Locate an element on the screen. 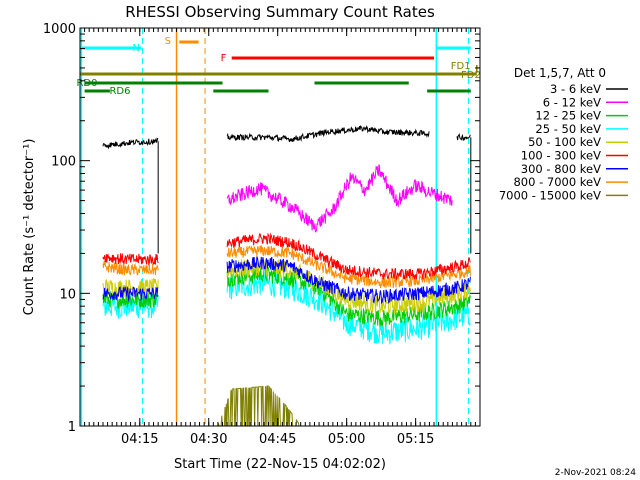 The width and height of the screenshot is (640, 480). y-tick-label: 1 is located at coordinates (72, 427).